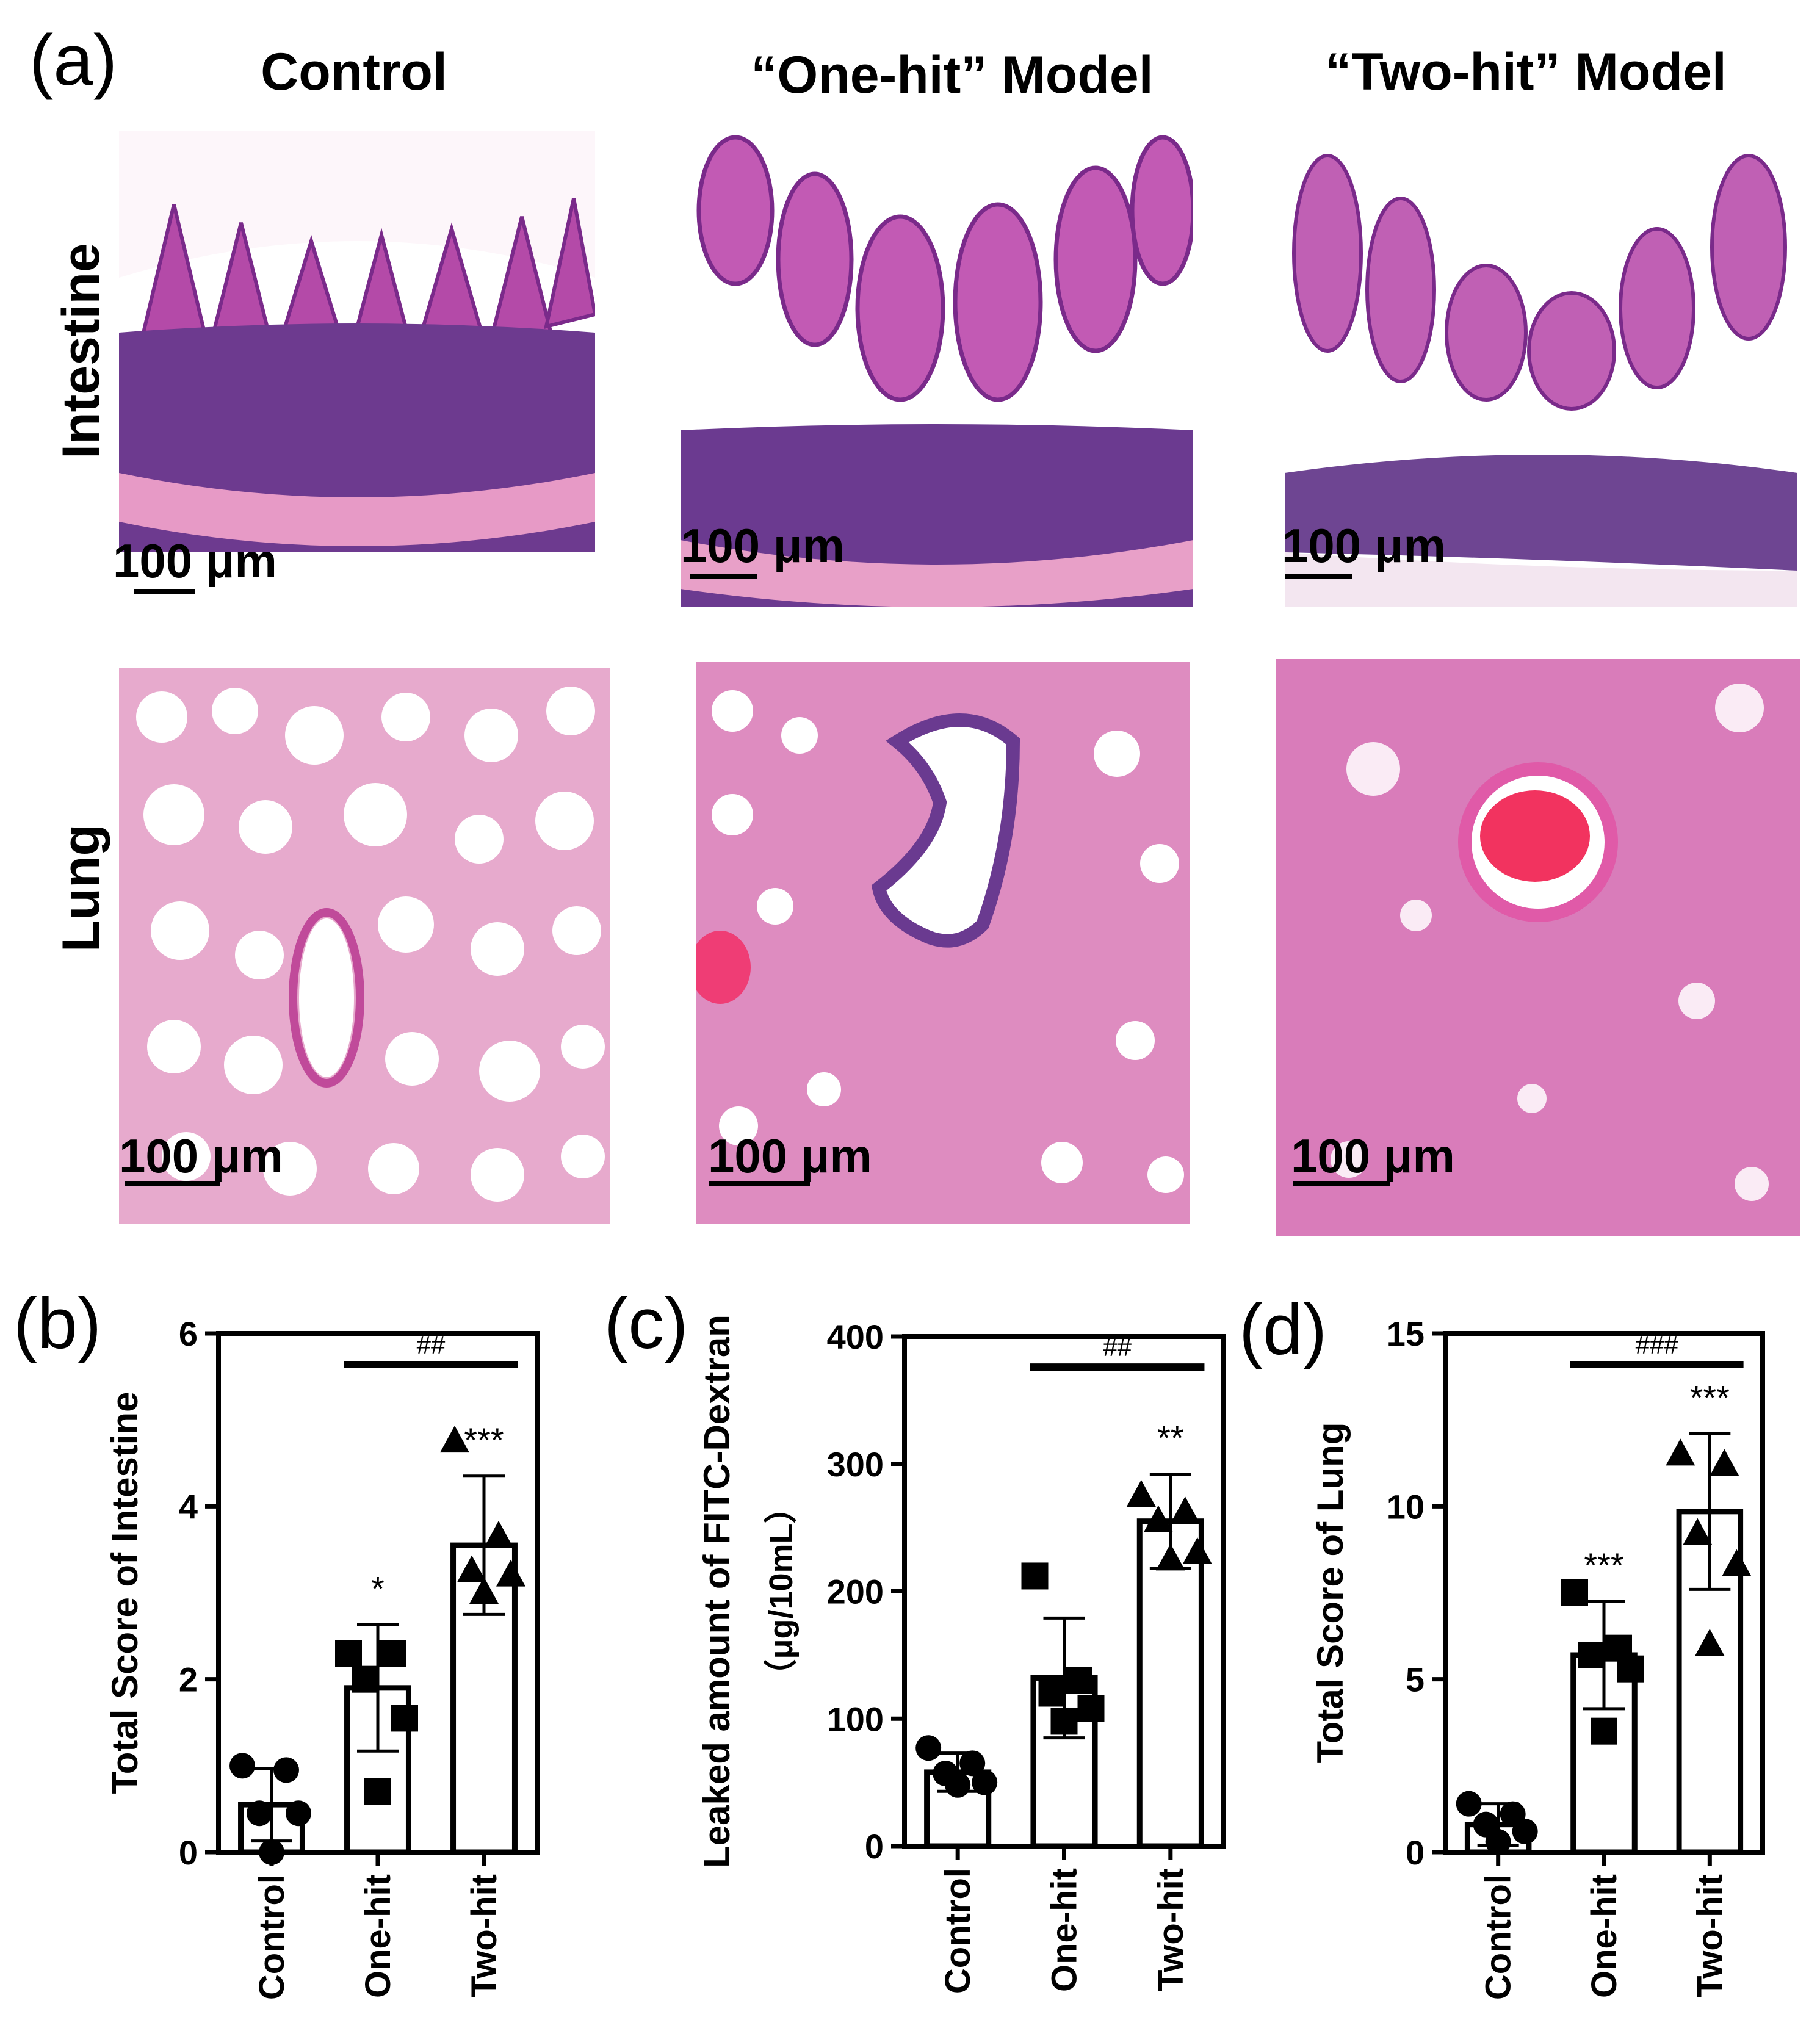  What do you see at coordinates (1318, 576) in the screenshot?
I see `scale-bar-intestine-two-hit` at bounding box center [1318, 576].